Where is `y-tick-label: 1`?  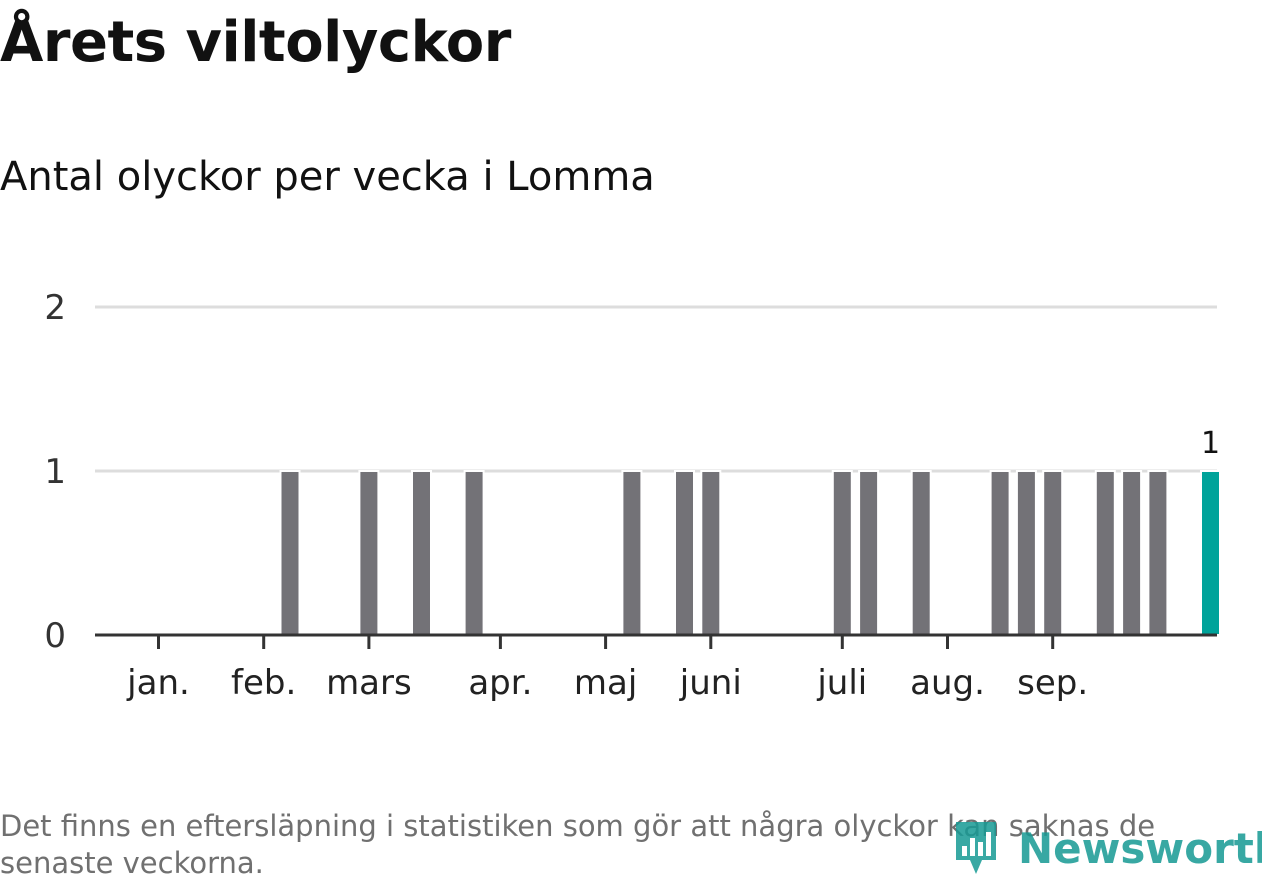 y-tick-label: 1 is located at coordinates (55, 472).